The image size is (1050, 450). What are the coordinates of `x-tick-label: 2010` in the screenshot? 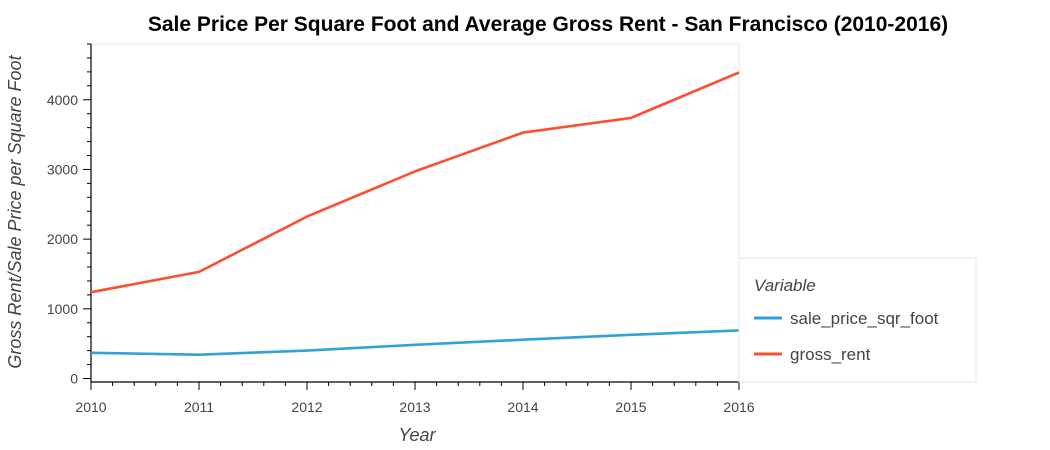 It's located at (90, 407).